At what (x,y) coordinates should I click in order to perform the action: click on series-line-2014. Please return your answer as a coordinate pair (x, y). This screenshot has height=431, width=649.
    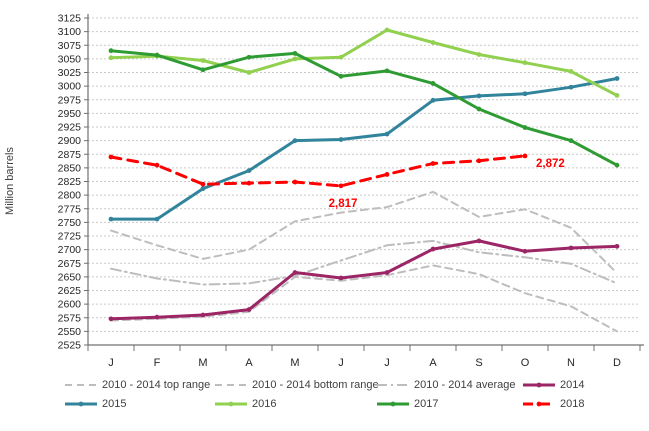
    Looking at the image, I should click on (364, 280).